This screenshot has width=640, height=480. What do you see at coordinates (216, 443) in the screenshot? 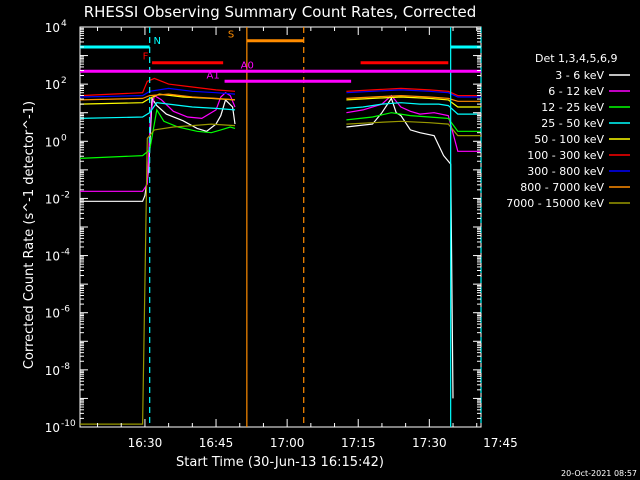
I see `x-tick-label: 16:45` at bounding box center [216, 443].